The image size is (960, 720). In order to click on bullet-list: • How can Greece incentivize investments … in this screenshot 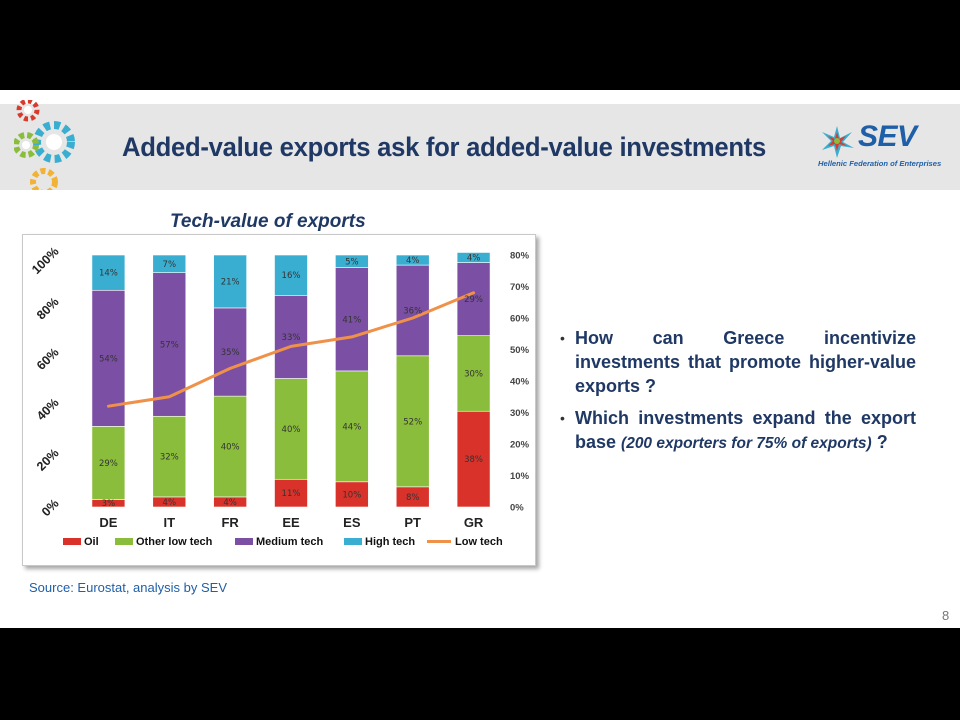, I will do `click(738, 395)`.